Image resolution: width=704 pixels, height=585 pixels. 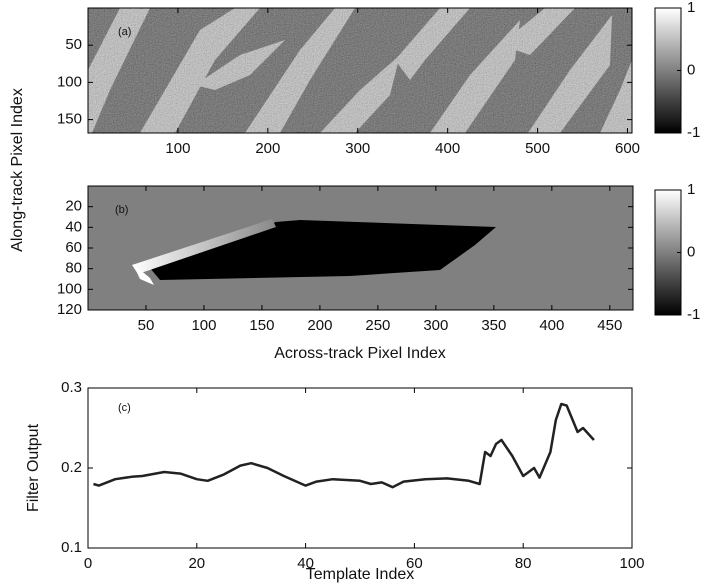 What do you see at coordinates (71, 547) in the screenshot?
I see `y-tick-label: 0.1` at bounding box center [71, 547].